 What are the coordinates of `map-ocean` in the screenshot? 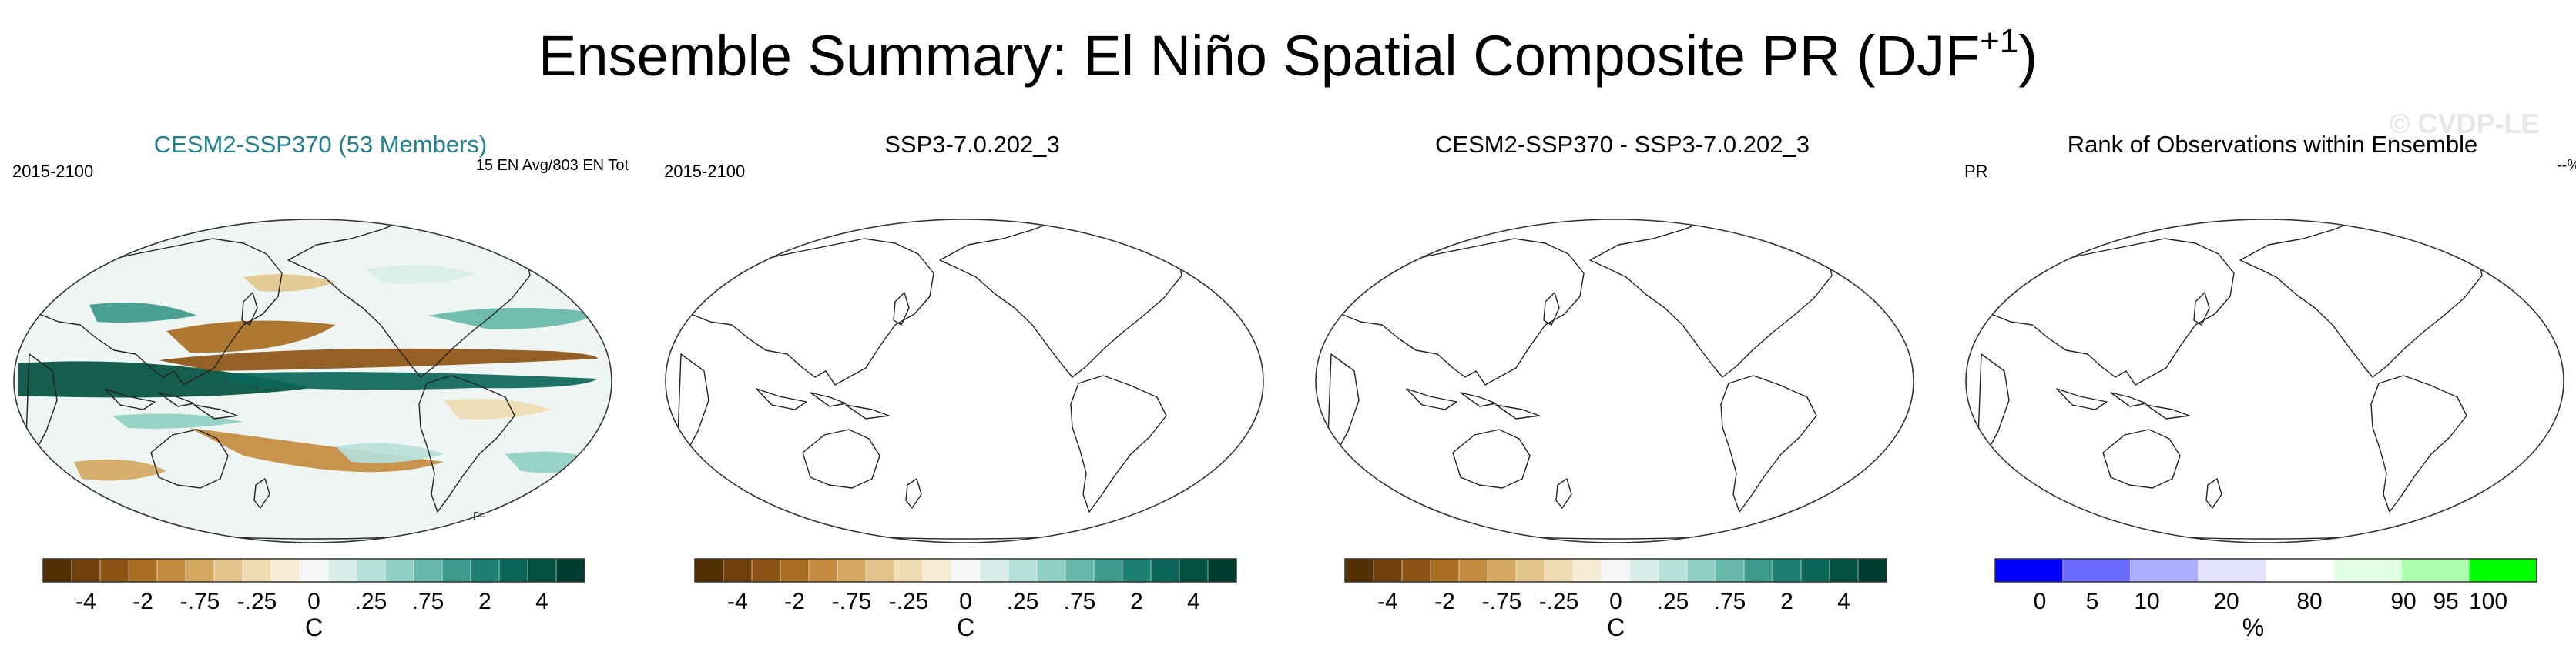 It's located at (2265, 381).